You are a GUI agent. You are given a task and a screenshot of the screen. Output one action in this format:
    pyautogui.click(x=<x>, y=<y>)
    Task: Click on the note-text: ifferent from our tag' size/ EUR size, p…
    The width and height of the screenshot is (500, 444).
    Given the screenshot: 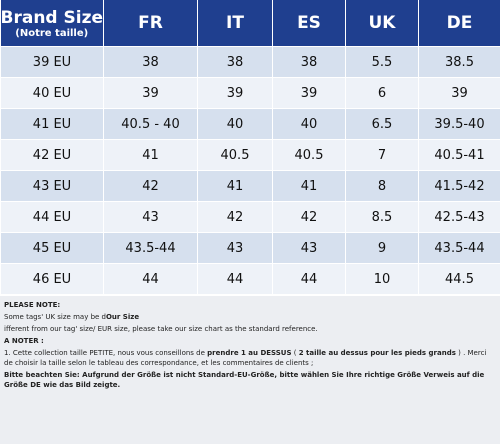 What is the action you would take?
    pyautogui.click(x=161, y=329)
    